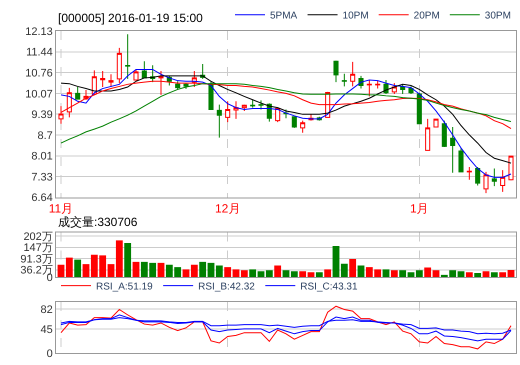  I want to click on legend-label: 5PMA, so click(284, 16).